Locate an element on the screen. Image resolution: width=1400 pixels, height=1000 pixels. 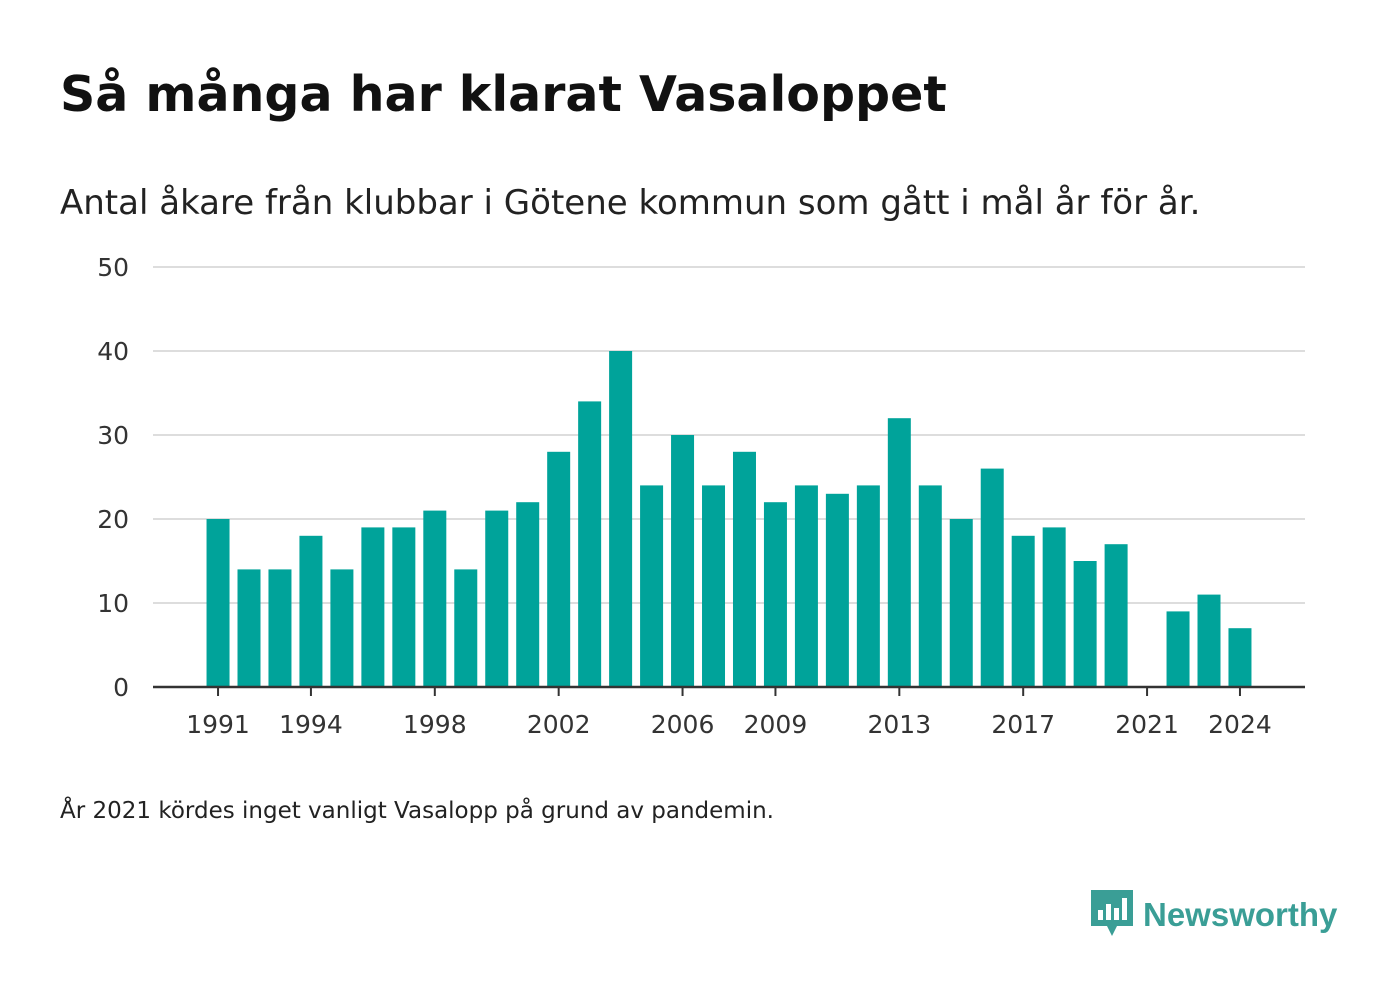
x-axis is located at coordinates (729, 690).